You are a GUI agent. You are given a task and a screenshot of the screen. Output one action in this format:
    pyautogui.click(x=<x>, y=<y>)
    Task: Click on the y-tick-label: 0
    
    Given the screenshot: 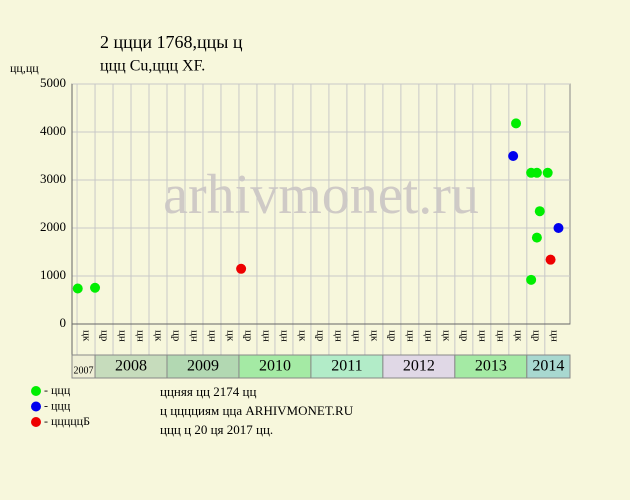 What is the action you would take?
    pyautogui.click(x=63, y=322)
    